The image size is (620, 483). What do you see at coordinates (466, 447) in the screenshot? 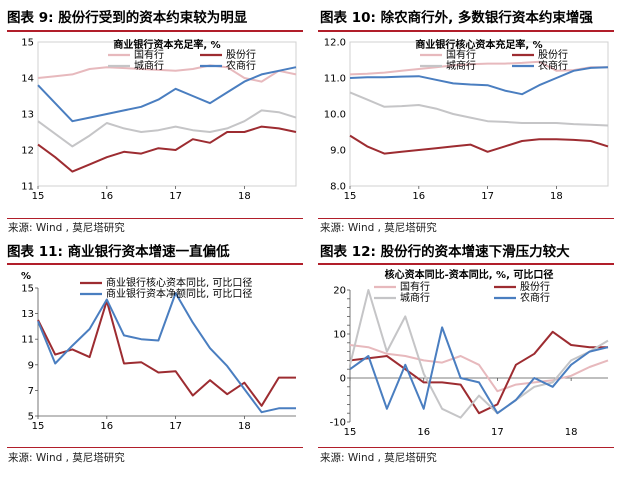
I see `figure-12-bottom-rule` at bounding box center [466, 447].